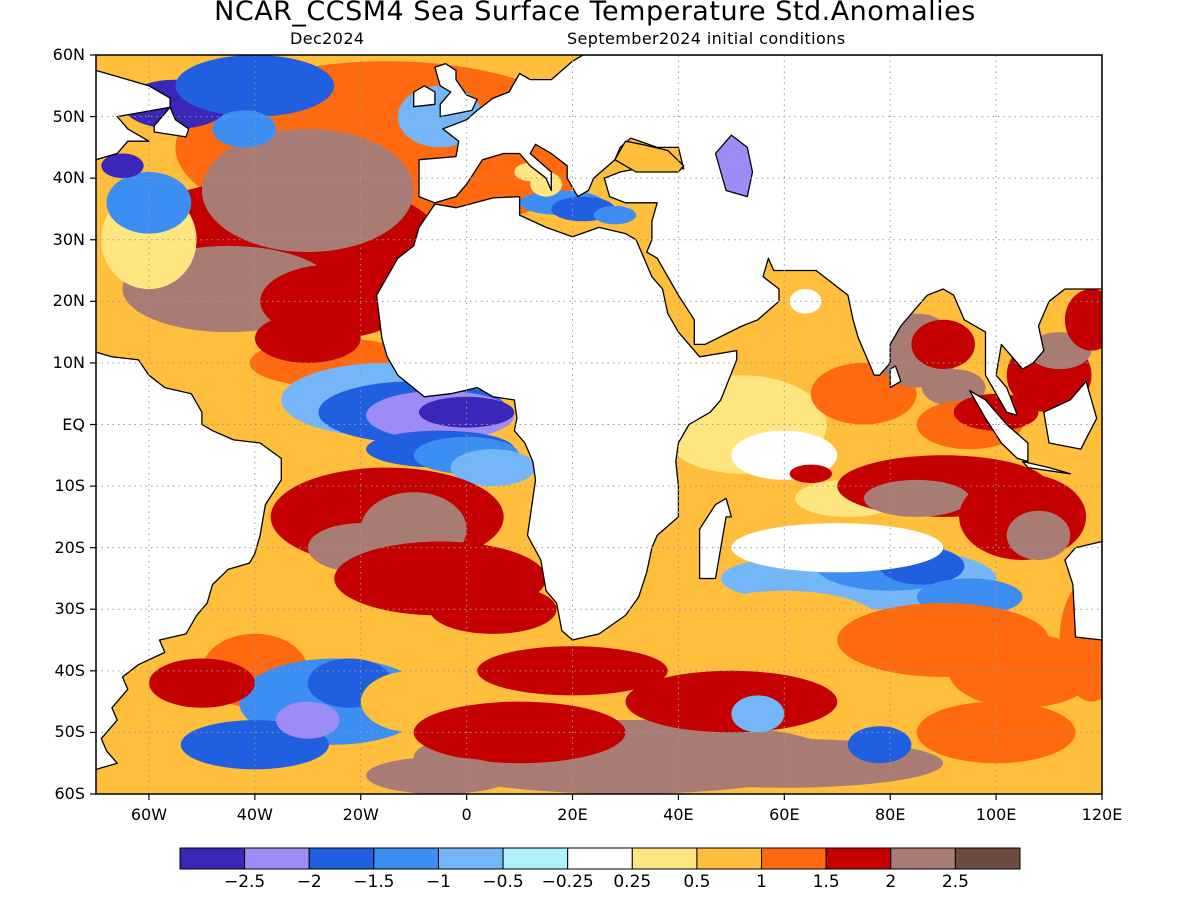  What do you see at coordinates (68, 239) in the screenshot?
I see `lat-label: 30N` at bounding box center [68, 239].